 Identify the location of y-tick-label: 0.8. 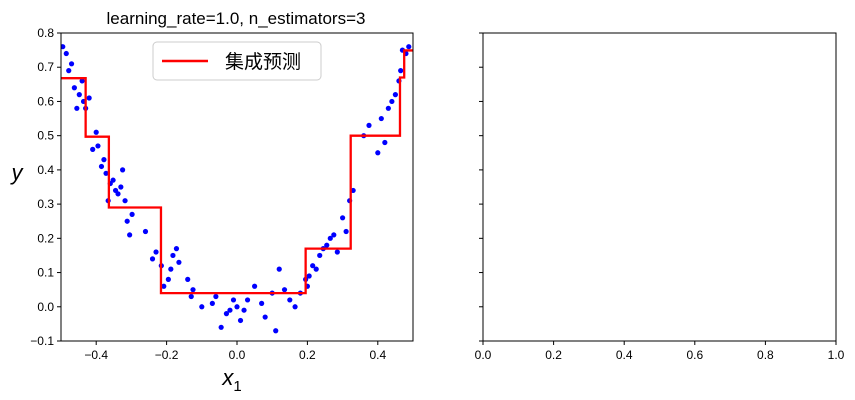
(45, 33).